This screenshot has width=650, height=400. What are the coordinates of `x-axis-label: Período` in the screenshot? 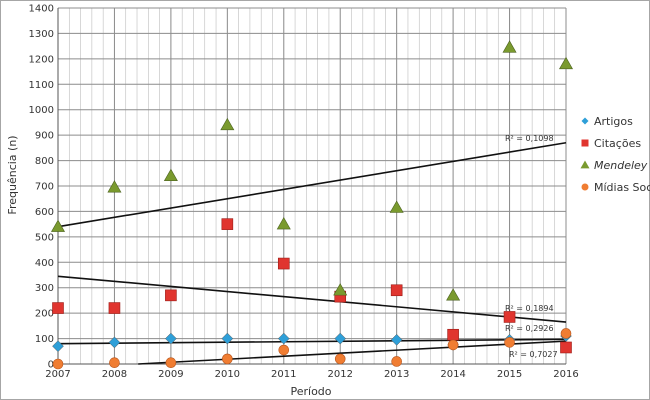 It's located at (310, 391).